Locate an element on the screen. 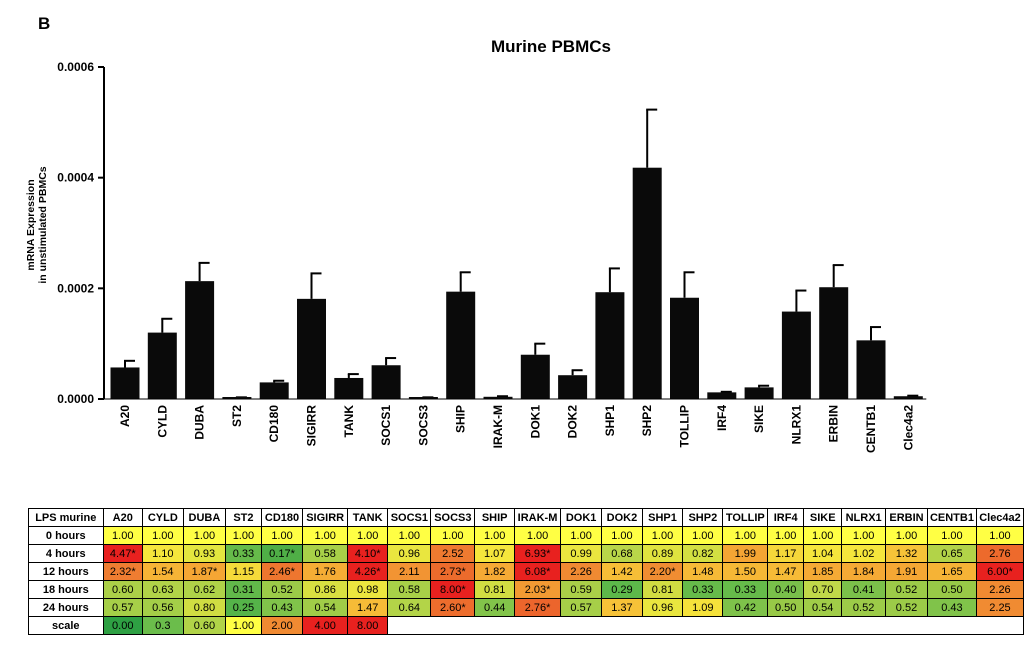 Image resolution: width=1024 pixels, height=655 pixels. table-column-header: IRAK-M is located at coordinates (537, 517).